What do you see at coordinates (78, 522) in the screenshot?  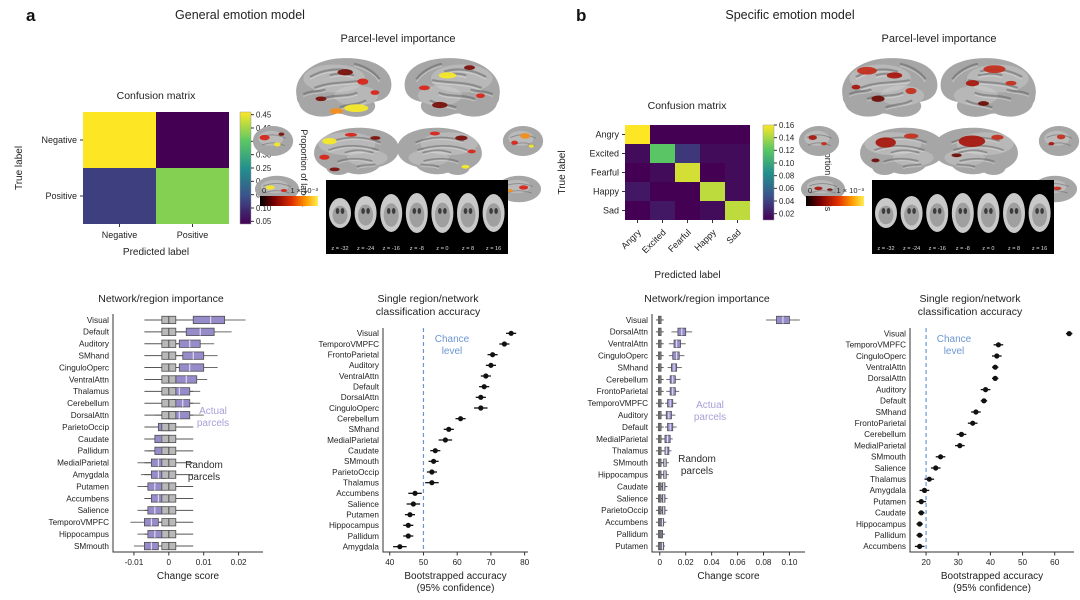 I see `svg-text: TemporoVMPFC` at bounding box center [78, 522].